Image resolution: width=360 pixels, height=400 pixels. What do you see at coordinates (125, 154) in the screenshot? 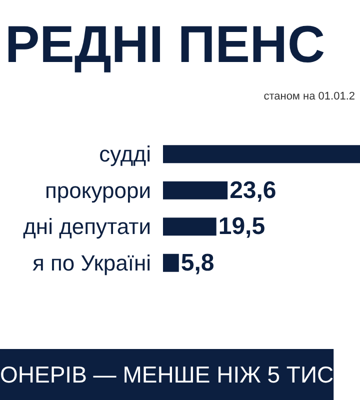
I see `y-tick-label: судді` at bounding box center [125, 154].